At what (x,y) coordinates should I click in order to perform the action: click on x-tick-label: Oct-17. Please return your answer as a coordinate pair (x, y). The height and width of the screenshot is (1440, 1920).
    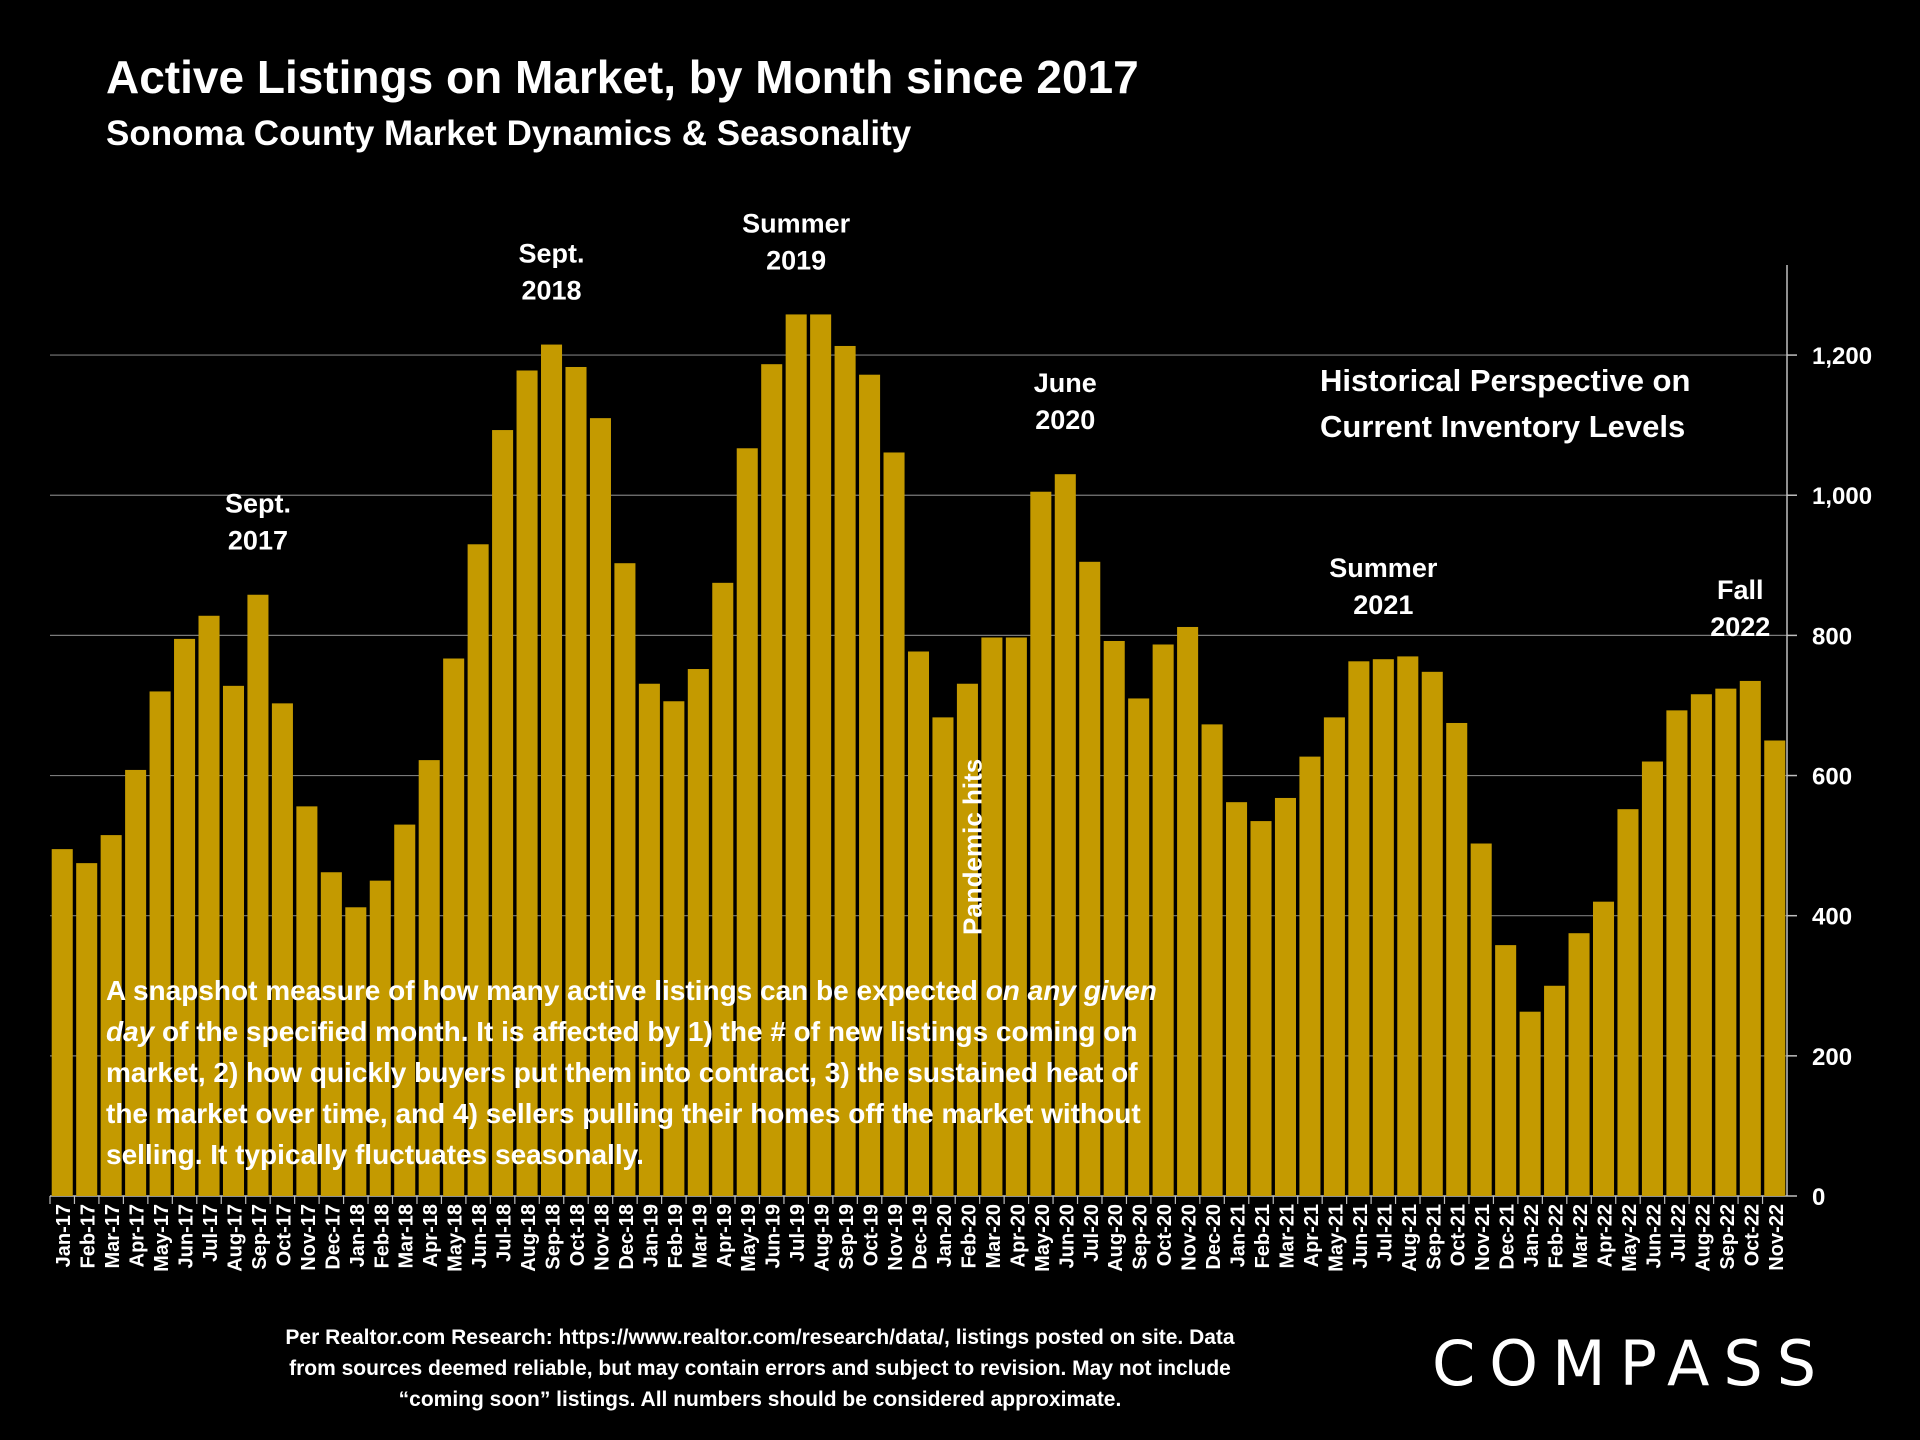
    Looking at the image, I should click on (284, 1235).